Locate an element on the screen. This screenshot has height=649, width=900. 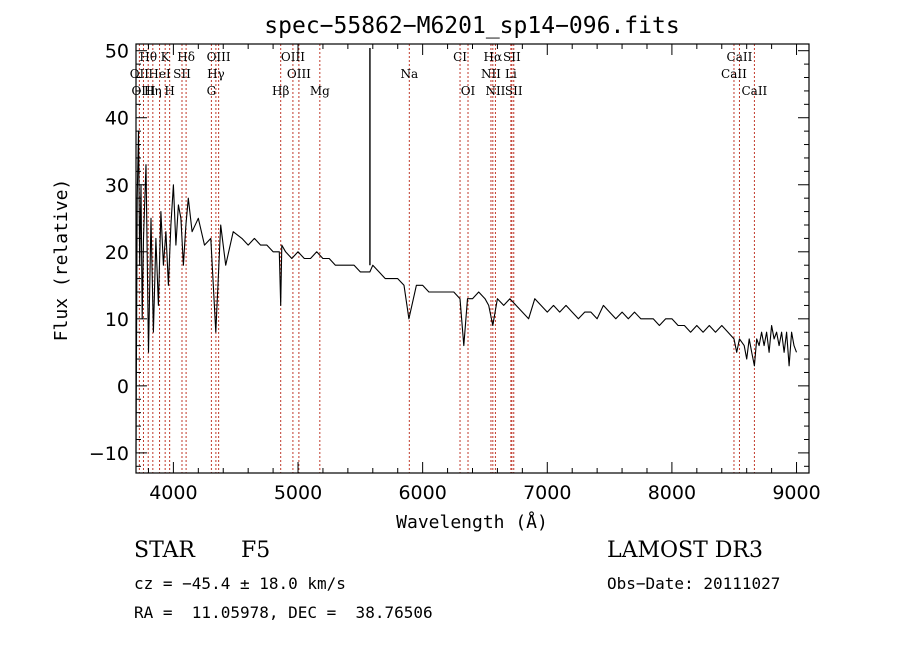
redshift-text: cz = −45.4 ± 18.0 km/s is located at coordinates (240, 583).